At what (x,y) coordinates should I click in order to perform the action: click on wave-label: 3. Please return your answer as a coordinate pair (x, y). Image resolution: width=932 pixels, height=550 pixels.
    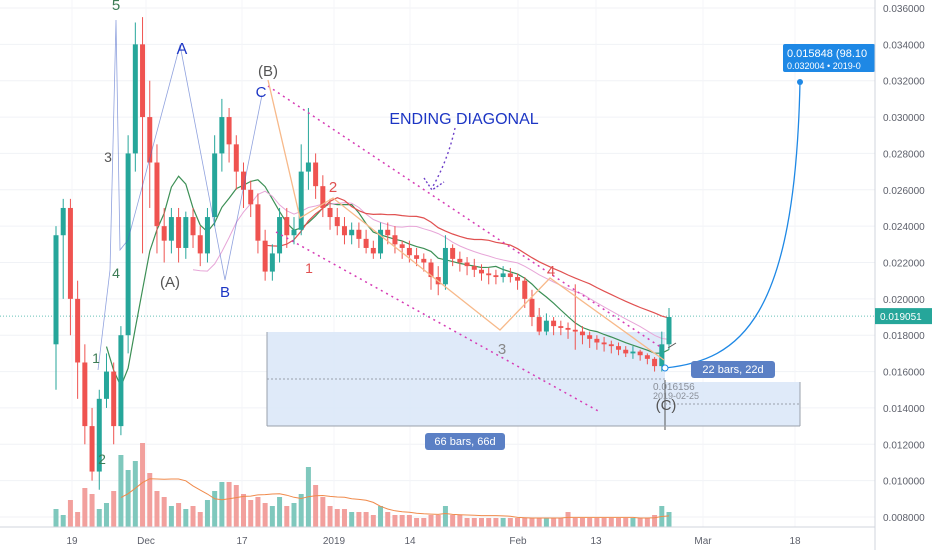
    Looking at the image, I should click on (502, 349).